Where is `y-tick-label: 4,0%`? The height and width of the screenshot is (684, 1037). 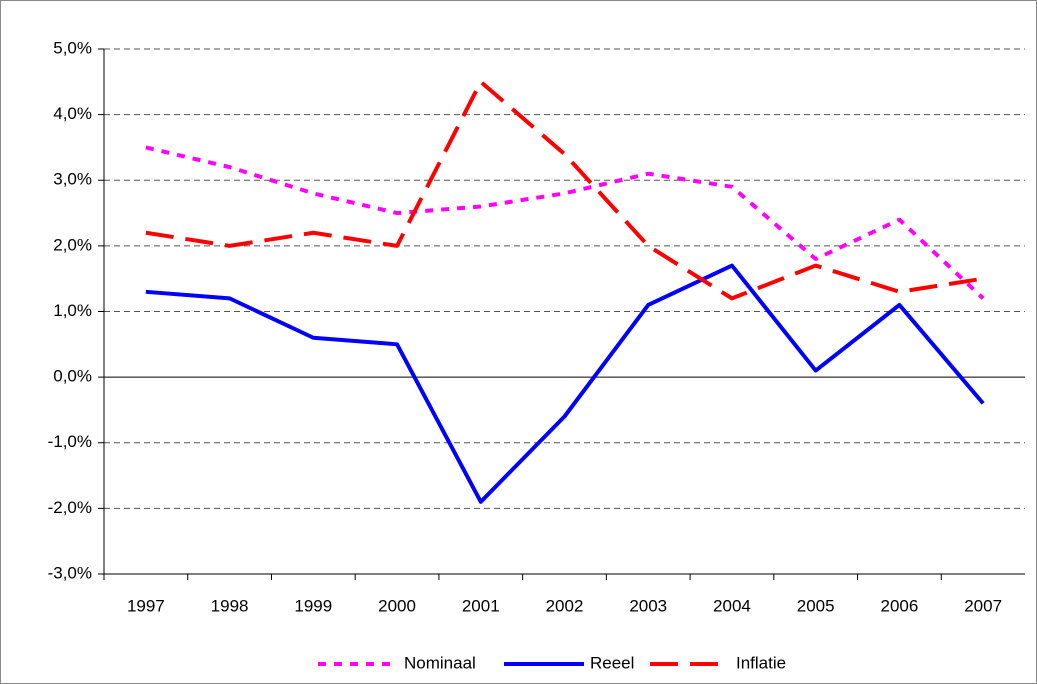 y-tick-label: 4,0% is located at coordinates (72, 113).